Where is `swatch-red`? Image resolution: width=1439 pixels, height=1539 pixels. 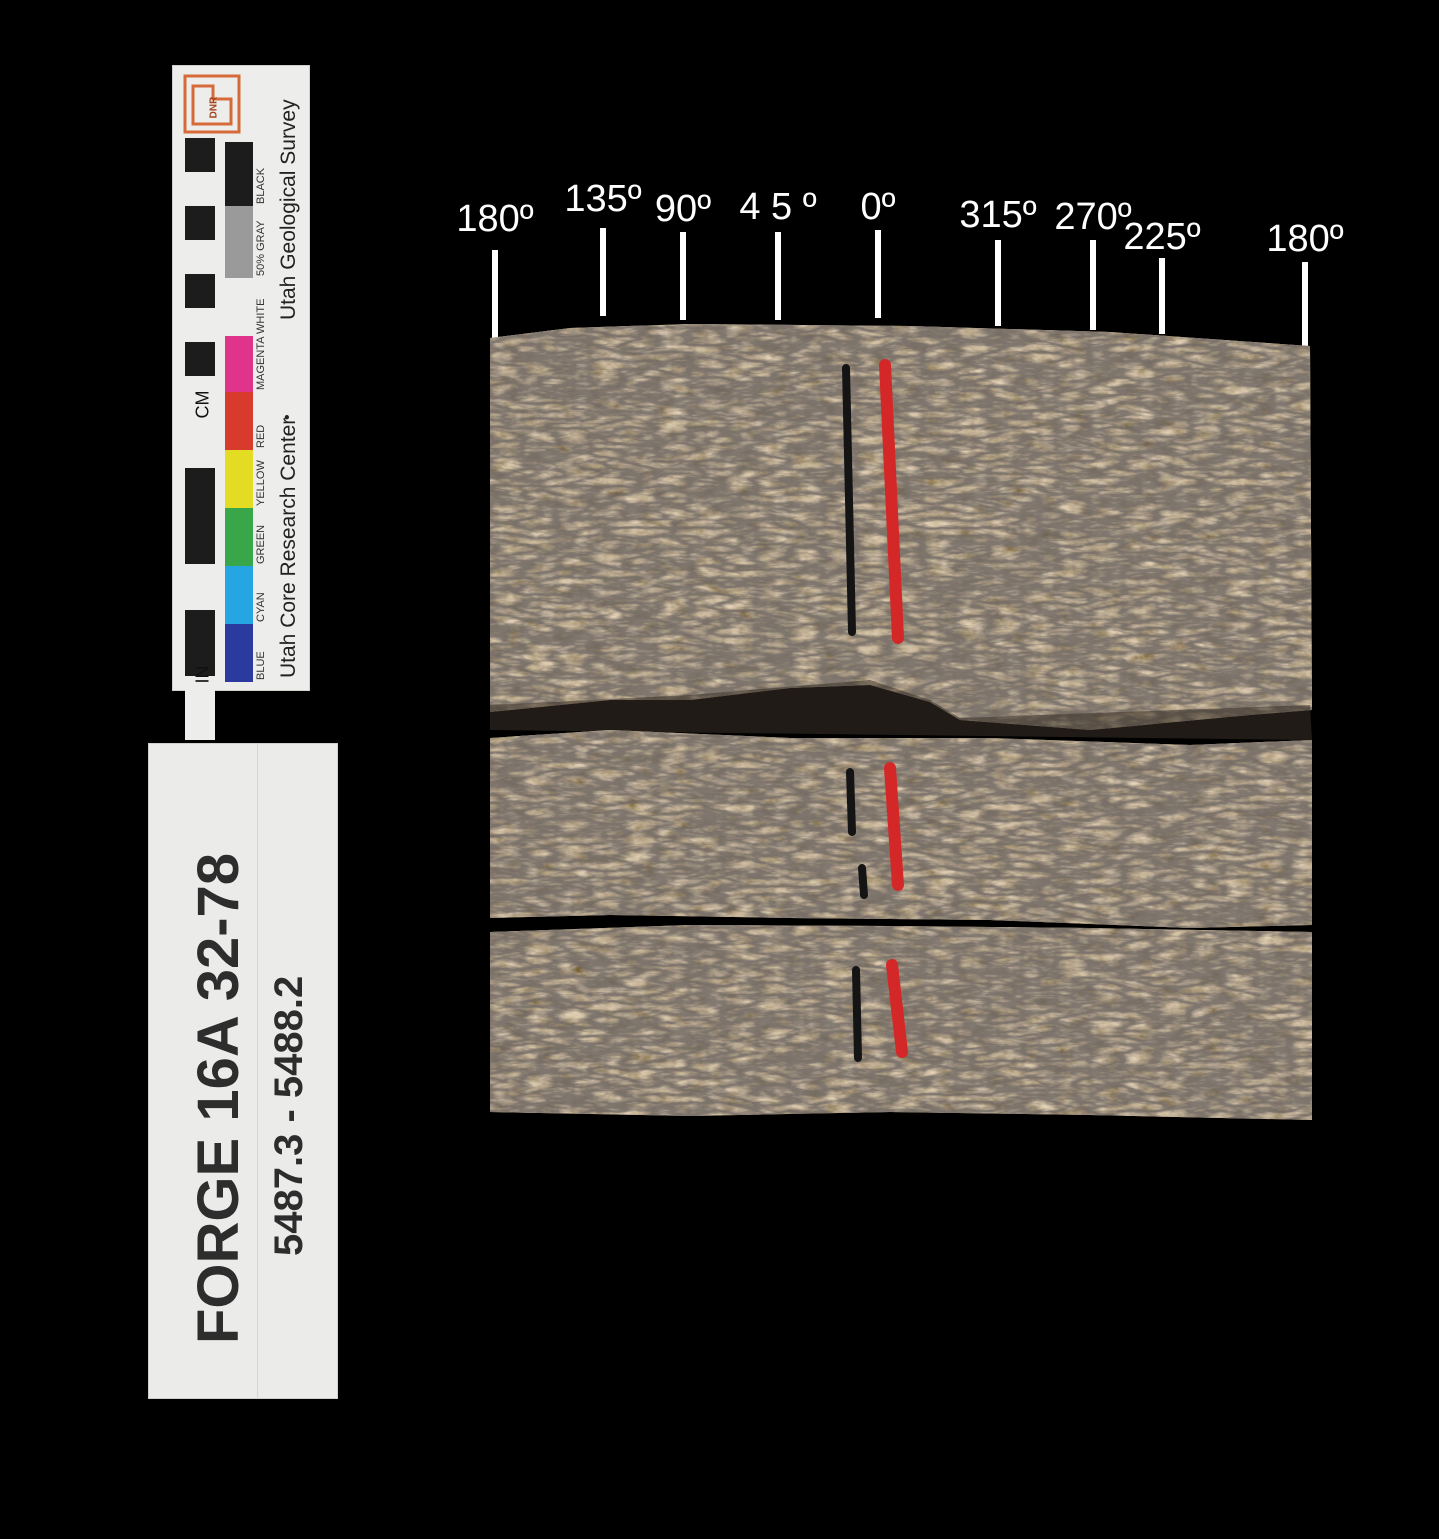
swatch-red is located at coordinates (239, 421).